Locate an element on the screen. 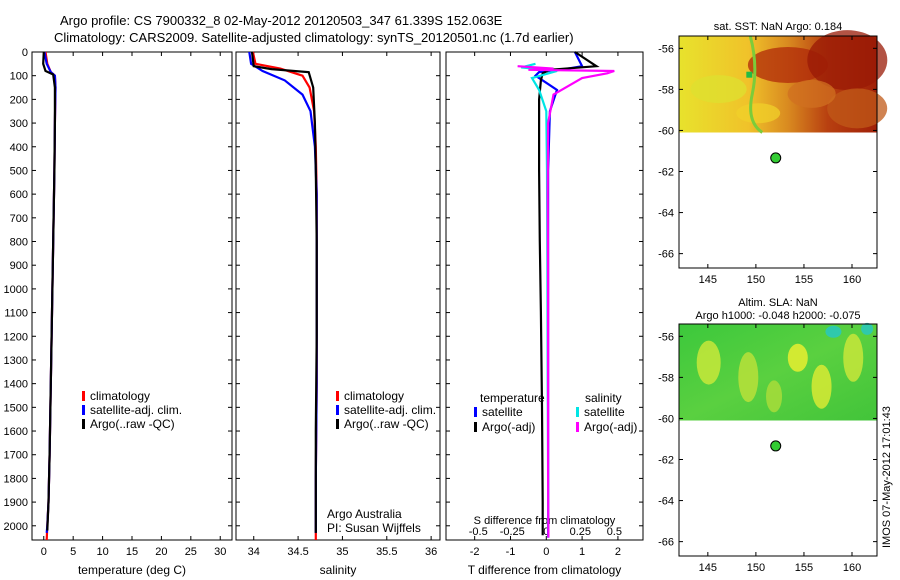 This screenshot has height=580, width=900. y-tick-label: -58 is located at coordinates (666, 90).